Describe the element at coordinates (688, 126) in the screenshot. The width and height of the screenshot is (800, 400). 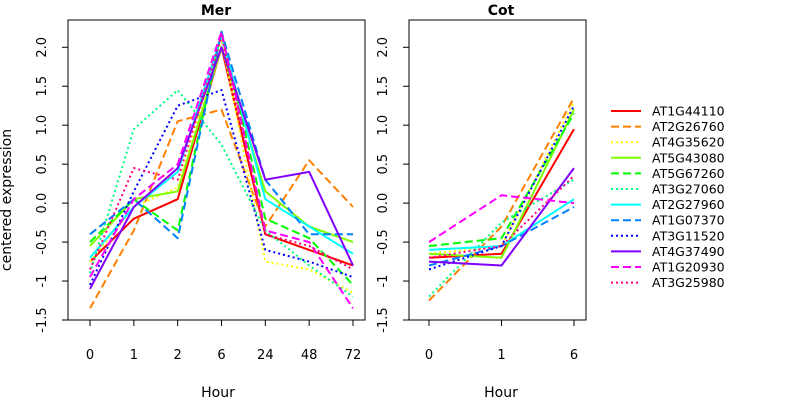
I see `legend-label: AT2G26760` at that location.